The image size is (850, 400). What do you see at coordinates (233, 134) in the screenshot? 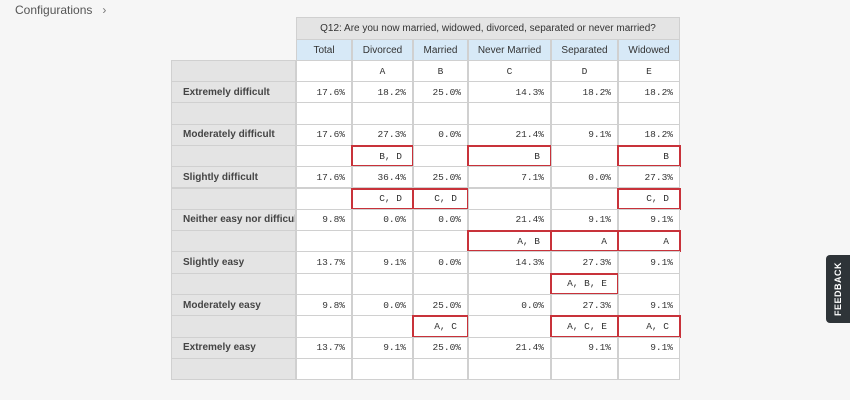
I see `row-label: Moderately difficult` at bounding box center [233, 134].